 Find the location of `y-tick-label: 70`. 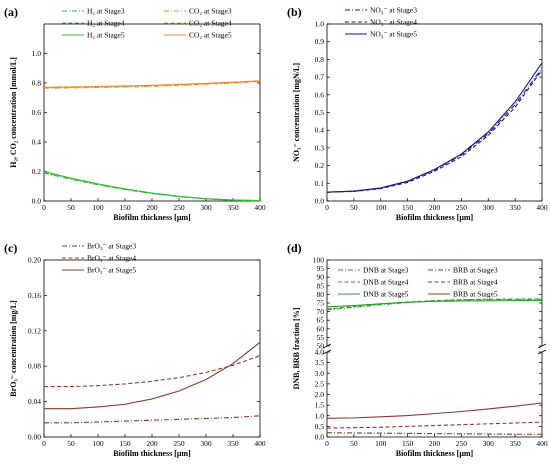

y-tick-label: 70 is located at coordinates (321, 311).